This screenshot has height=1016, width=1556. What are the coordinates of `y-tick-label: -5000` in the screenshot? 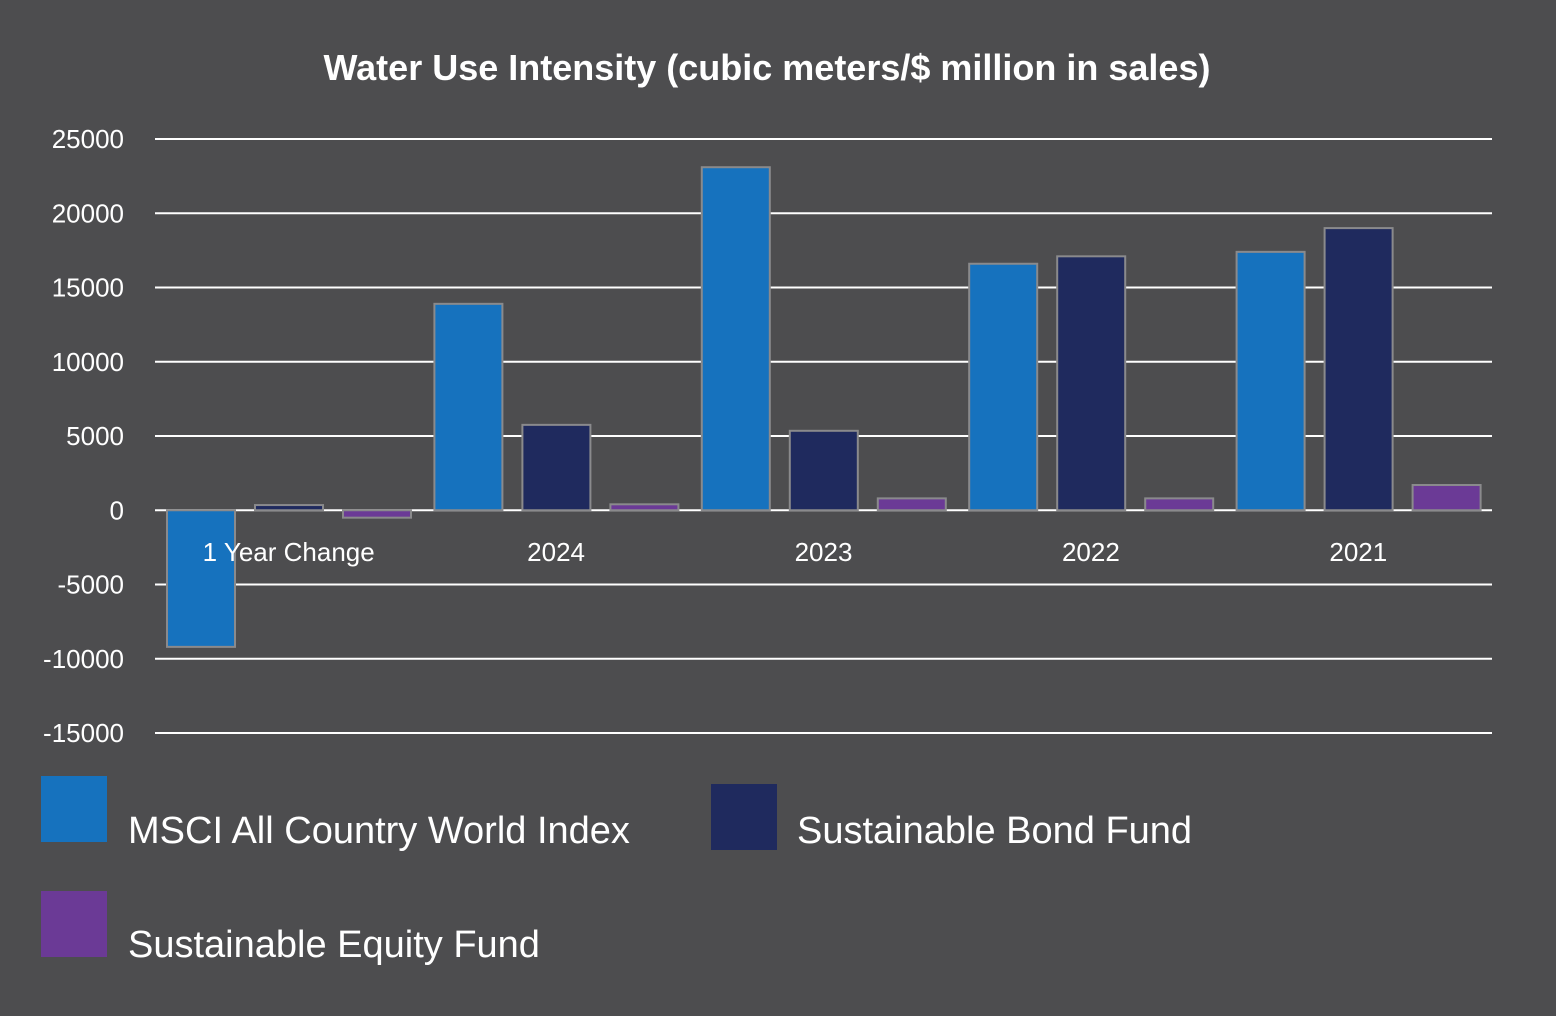 It's located at (91, 585).